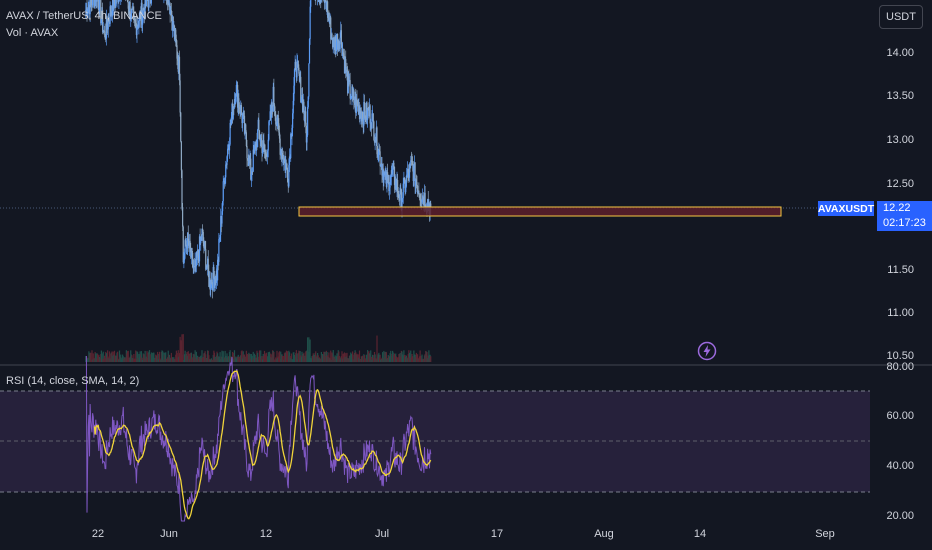 This screenshot has width=932, height=550. Describe the element at coordinates (901, 17) in the screenshot. I see `currency-button: USDT` at that location.